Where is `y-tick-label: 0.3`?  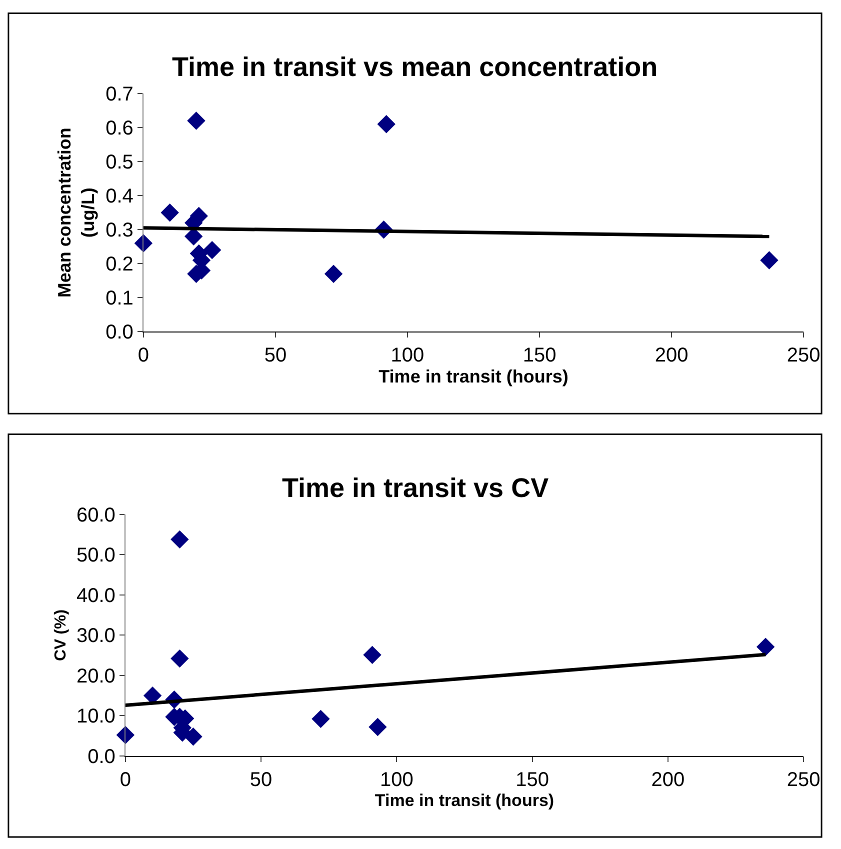 y-tick-label: 0.3 is located at coordinates (120, 231).